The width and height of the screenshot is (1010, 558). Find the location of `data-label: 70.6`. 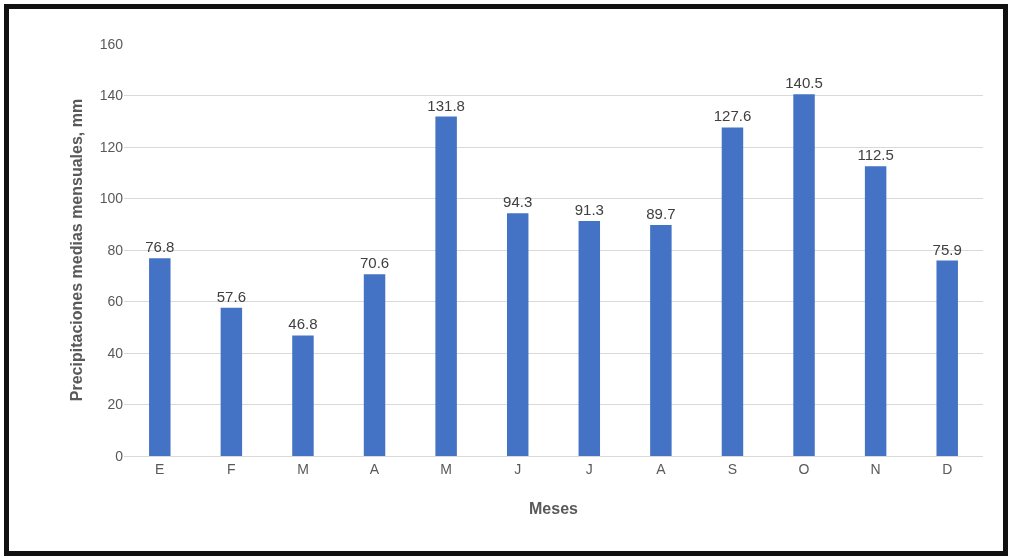

data-label: 70.6 is located at coordinates (374, 263).